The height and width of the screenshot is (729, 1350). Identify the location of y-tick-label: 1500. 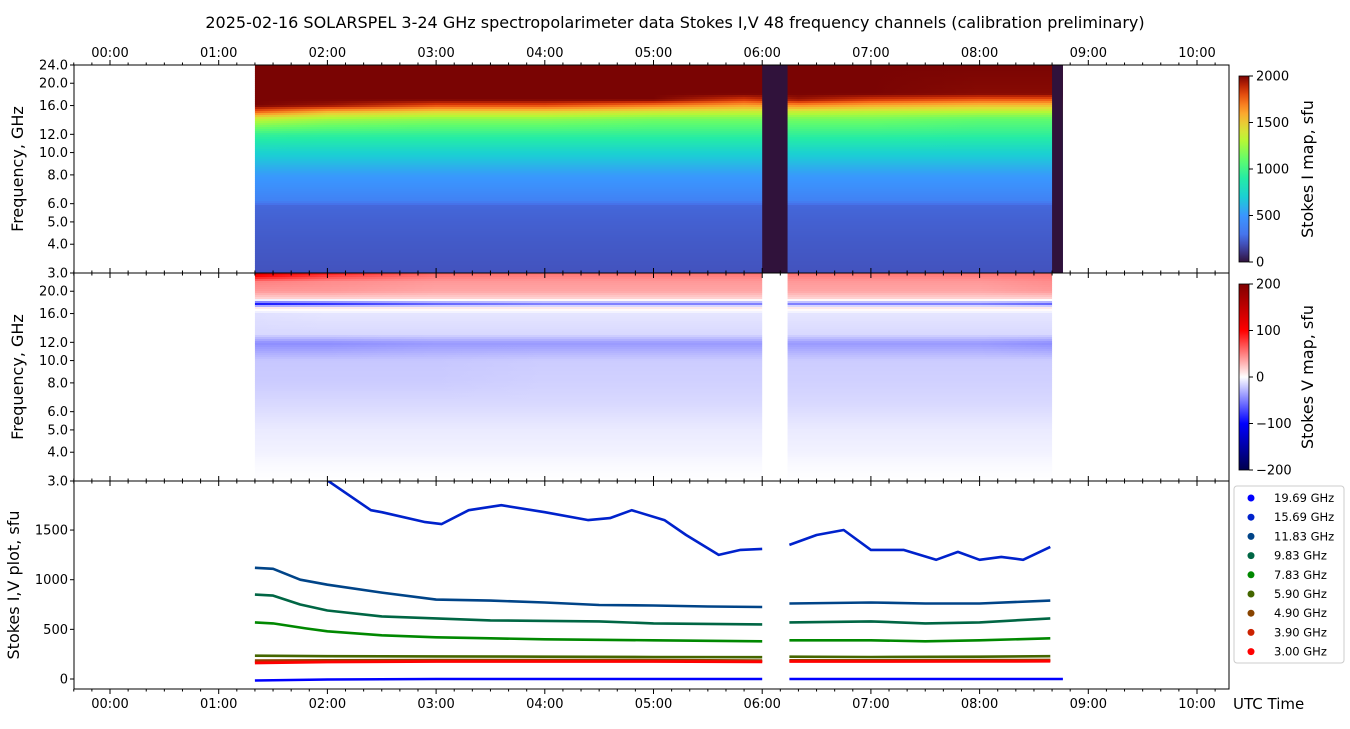
(51, 531).